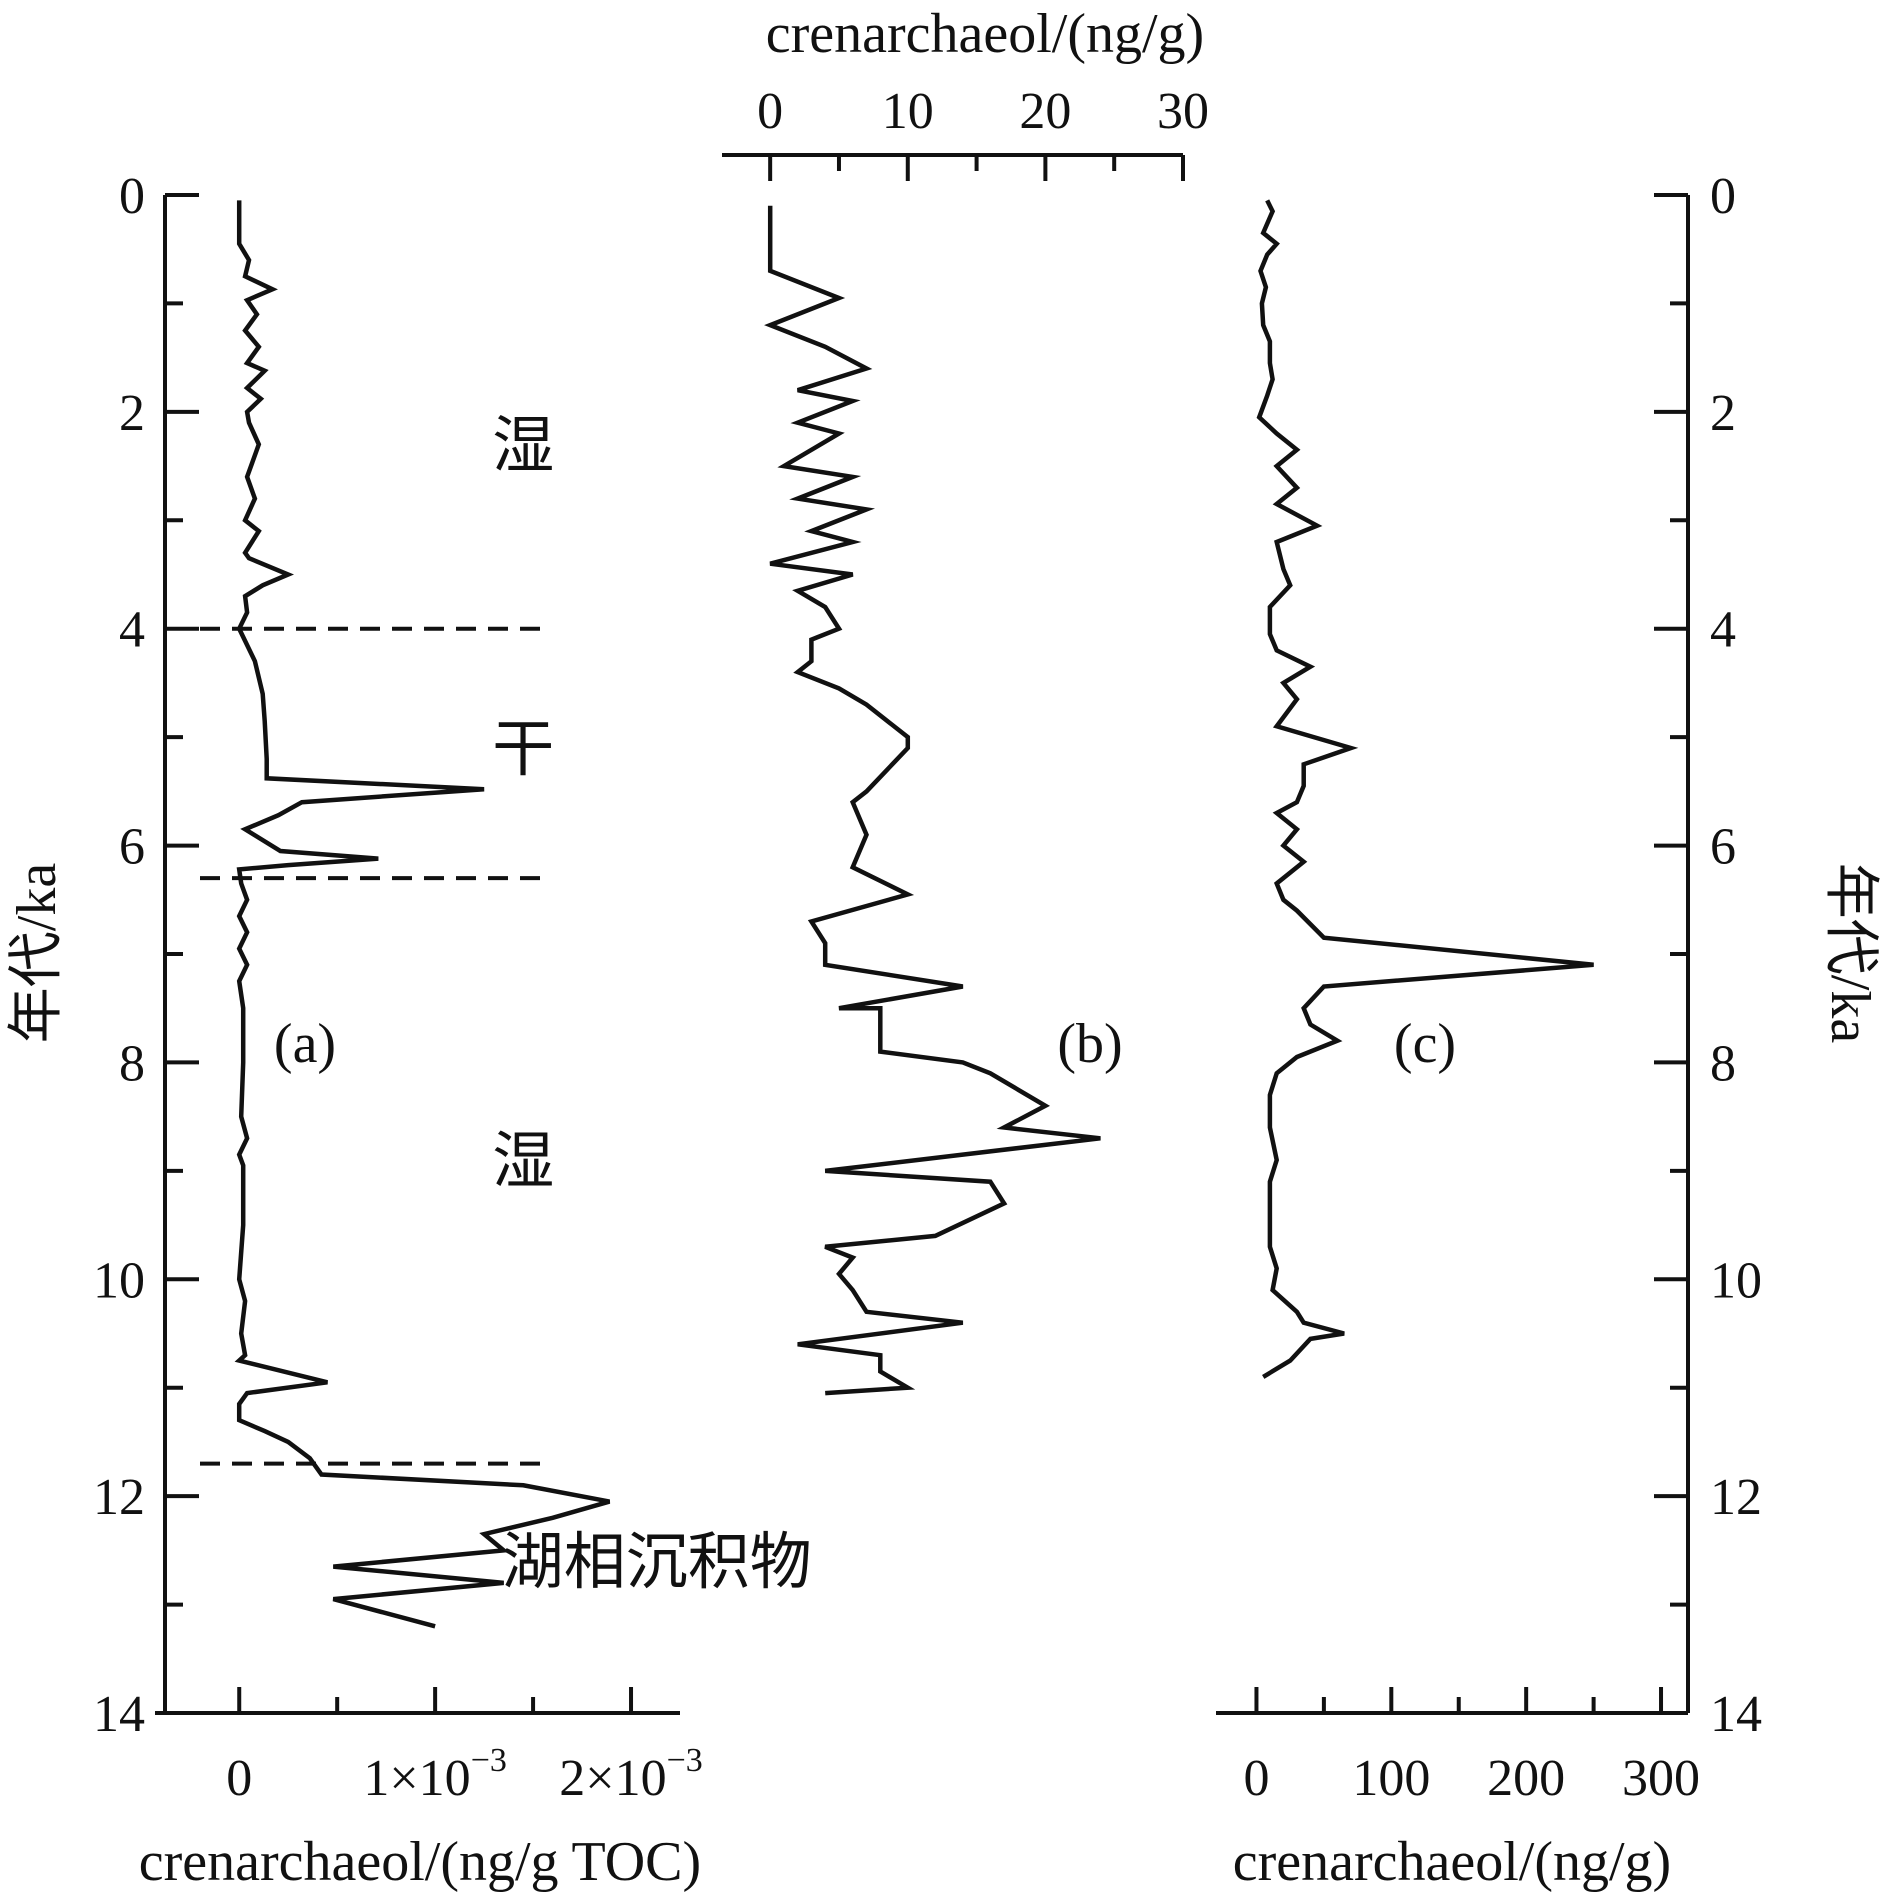 Image resolution: width=1890 pixels, height=1902 pixels. What do you see at coordinates (631, 1774) in the screenshot?
I see `x-tick-label: 2×10⁻³` at bounding box center [631, 1774].